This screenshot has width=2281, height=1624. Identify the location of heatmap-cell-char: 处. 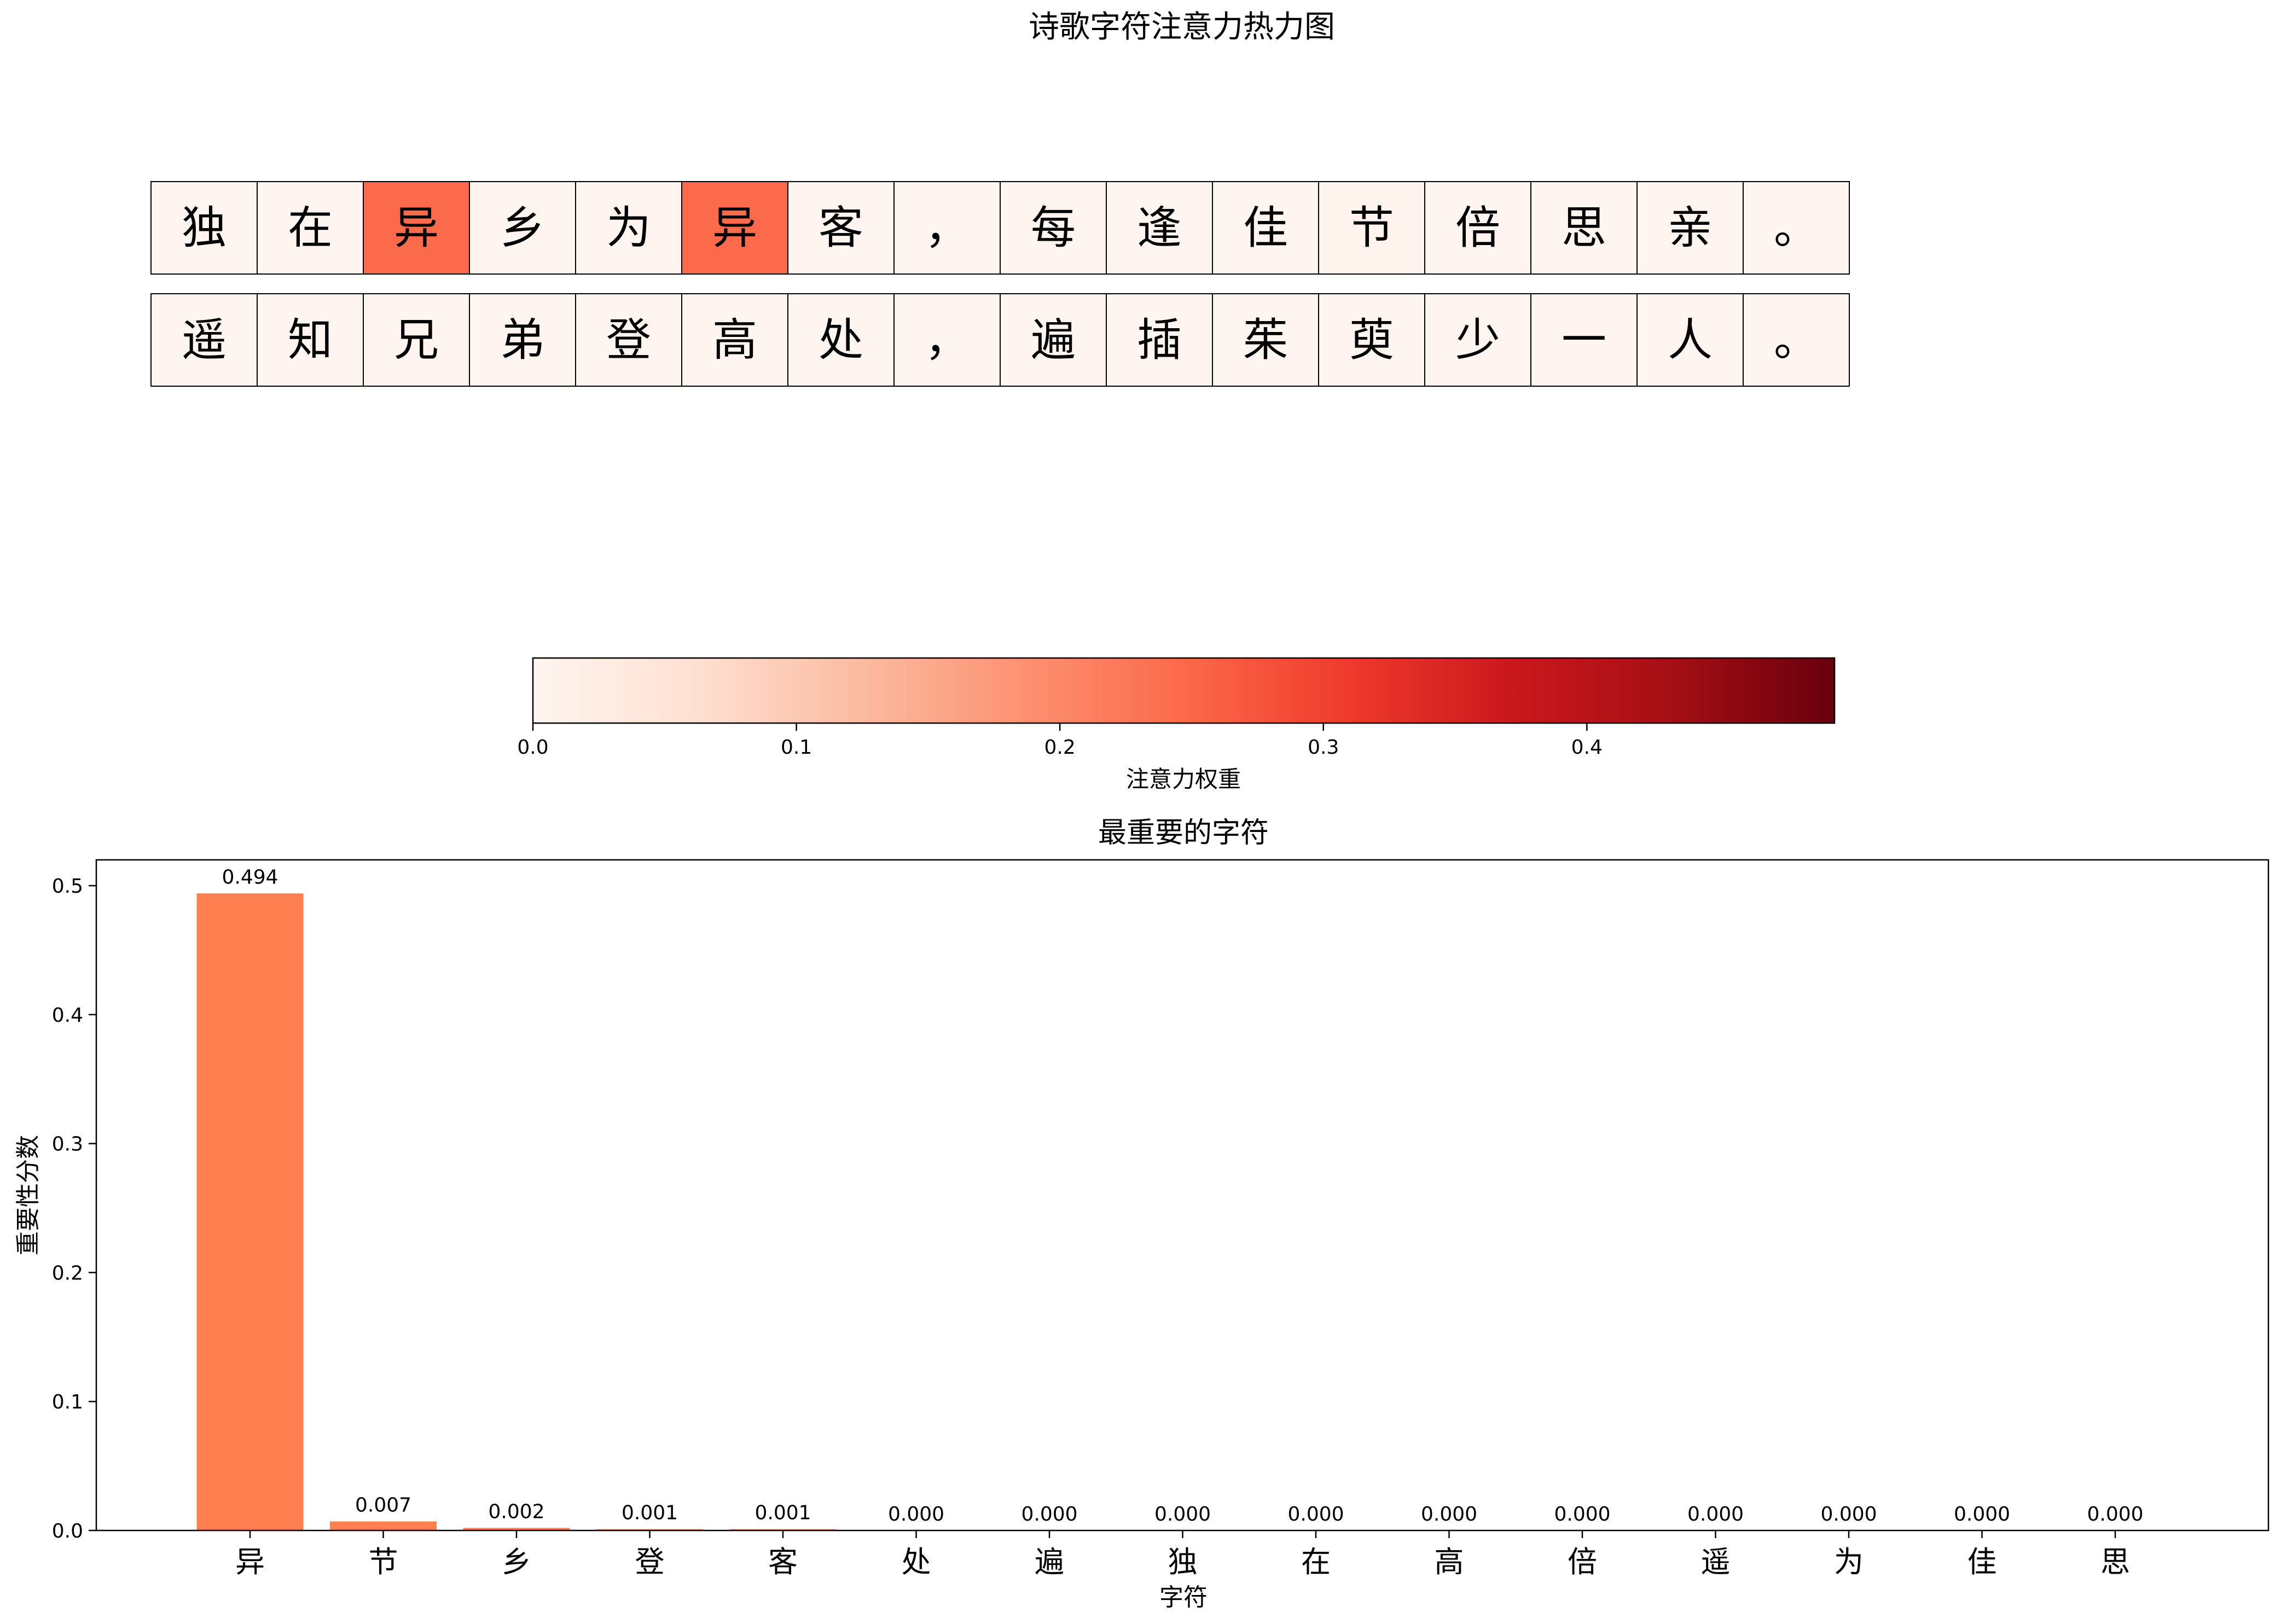
(841, 340).